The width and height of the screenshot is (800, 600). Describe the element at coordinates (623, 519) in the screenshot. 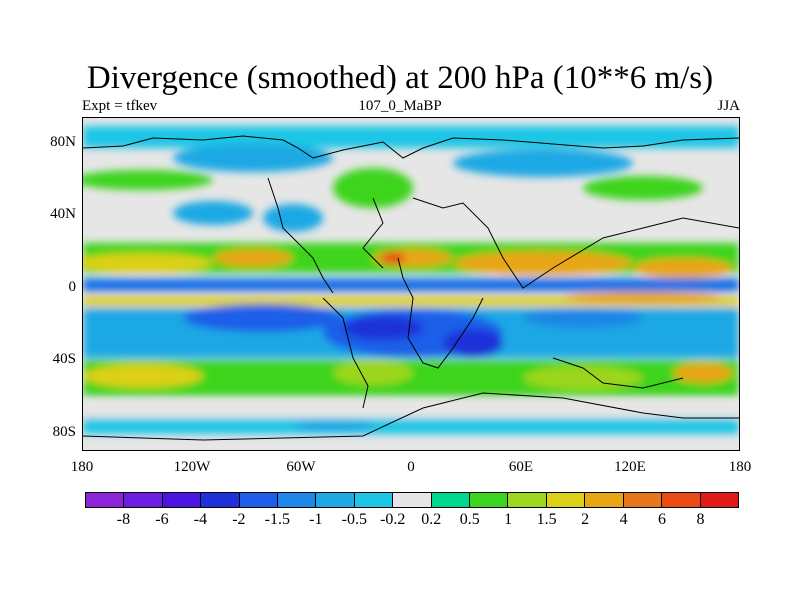

I see `colorbar-label: 4` at that location.